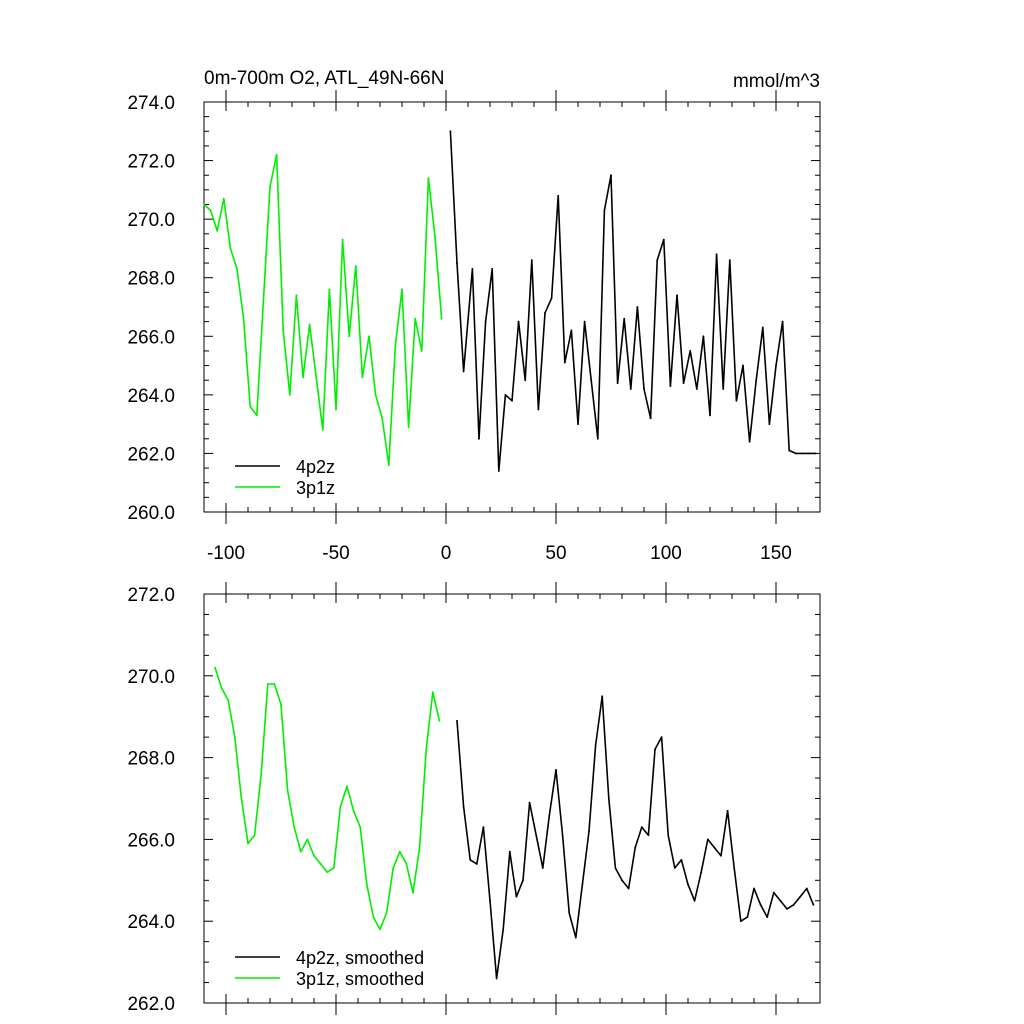  Describe the element at coordinates (151, 759) in the screenshot. I see `y-tick-label: 268.0` at that location.